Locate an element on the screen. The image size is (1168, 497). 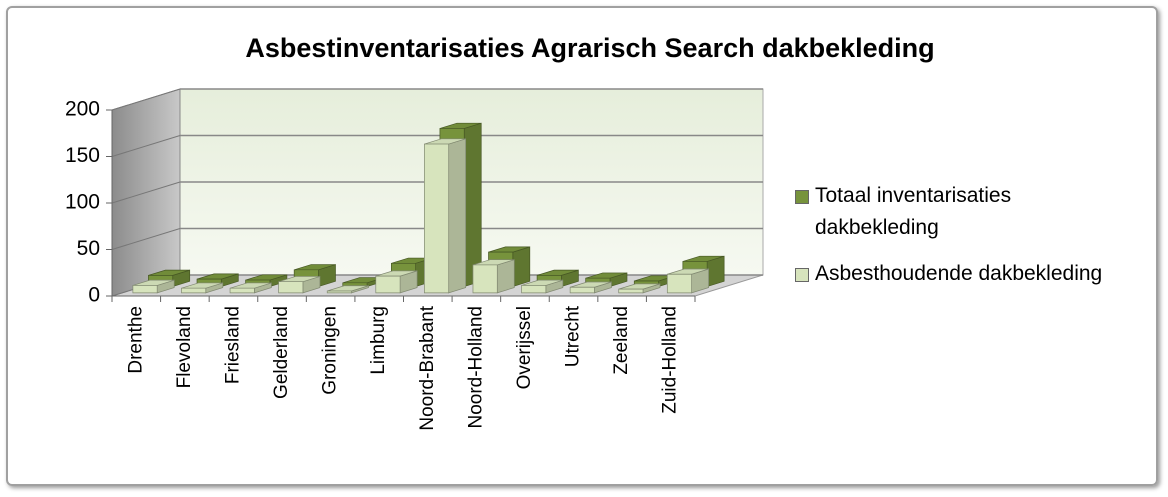
legend-label: Asbesthoudende dakbekleding is located at coordinates (959, 273).